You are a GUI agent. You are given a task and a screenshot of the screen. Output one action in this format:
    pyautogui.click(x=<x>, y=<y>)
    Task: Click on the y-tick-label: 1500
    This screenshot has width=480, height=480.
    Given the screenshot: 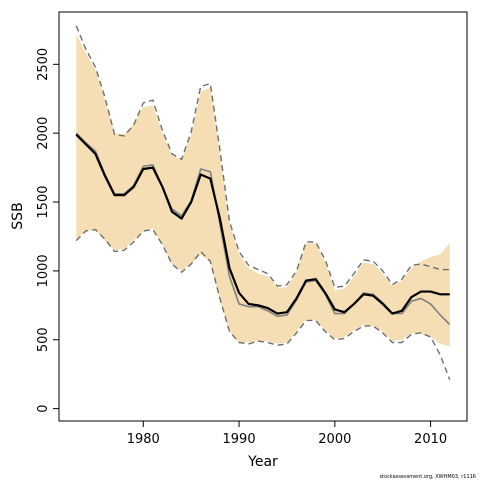 What is the action you would take?
    pyautogui.click(x=43, y=201)
    